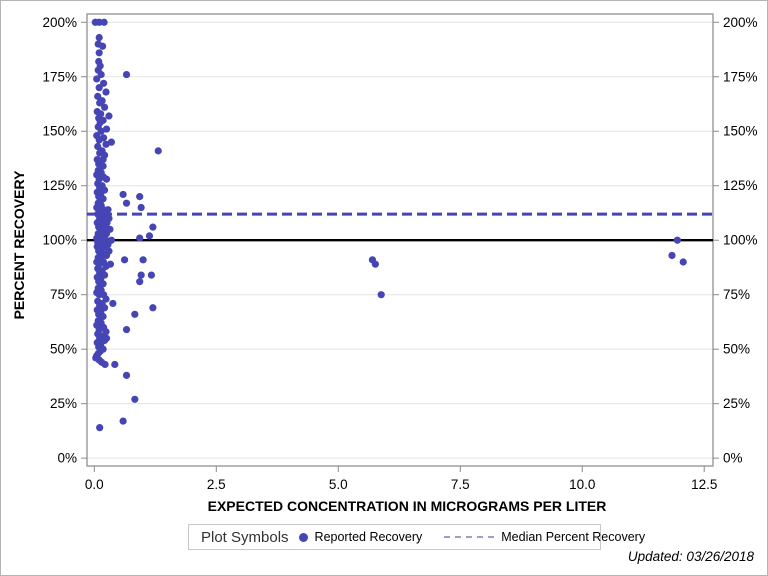 The height and width of the screenshot is (576, 768). What do you see at coordinates (303, 537) in the screenshot?
I see `reported-recovery-marker-icon` at bounding box center [303, 537].